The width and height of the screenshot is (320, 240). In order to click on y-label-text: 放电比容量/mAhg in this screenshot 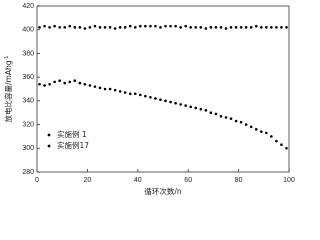, I will do `click(8, 91)`.